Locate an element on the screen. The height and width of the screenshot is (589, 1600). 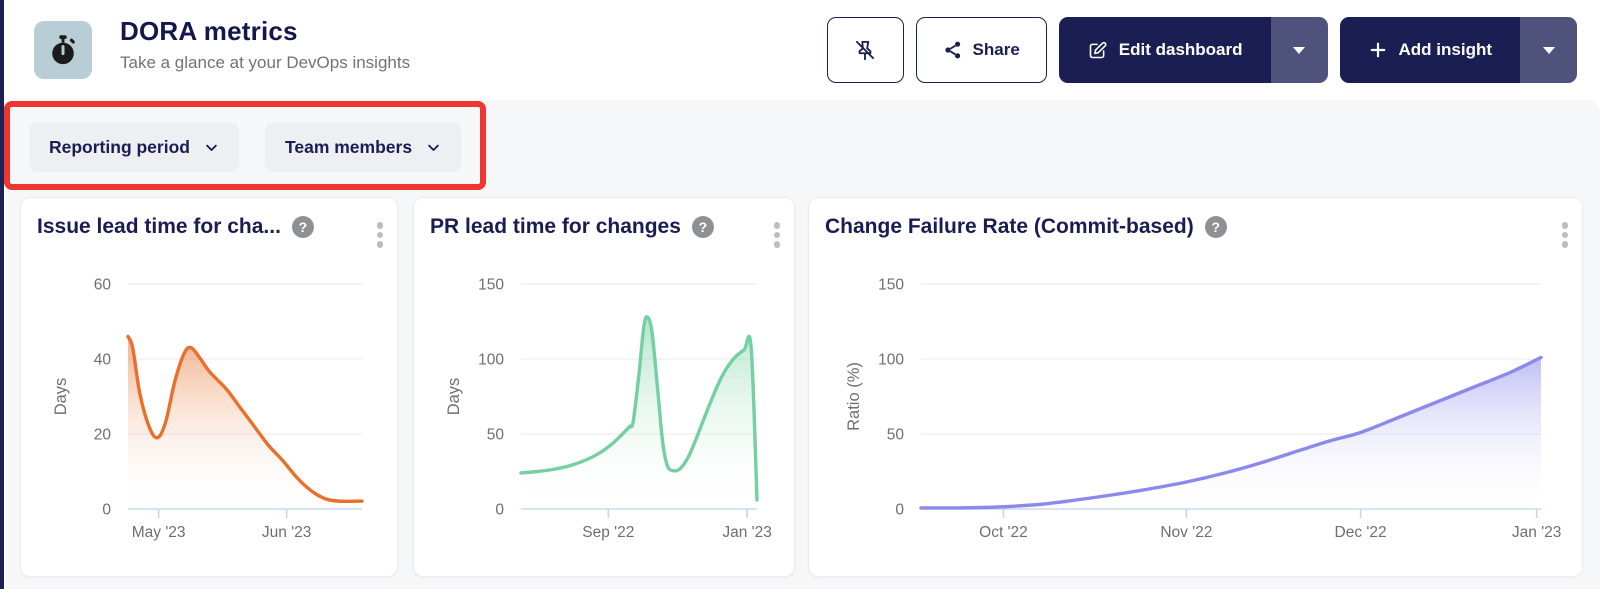
unpin-button is located at coordinates (865, 50).